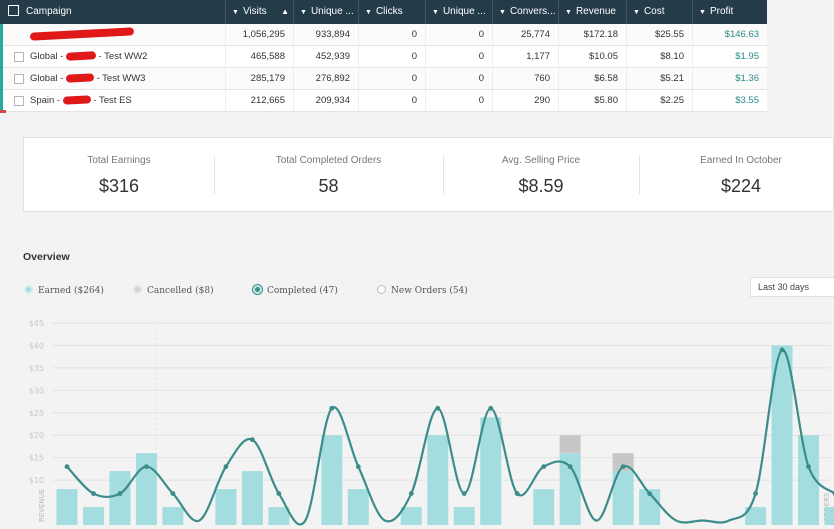  I want to click on cell-revenue: $6.58, so click(592, 79).